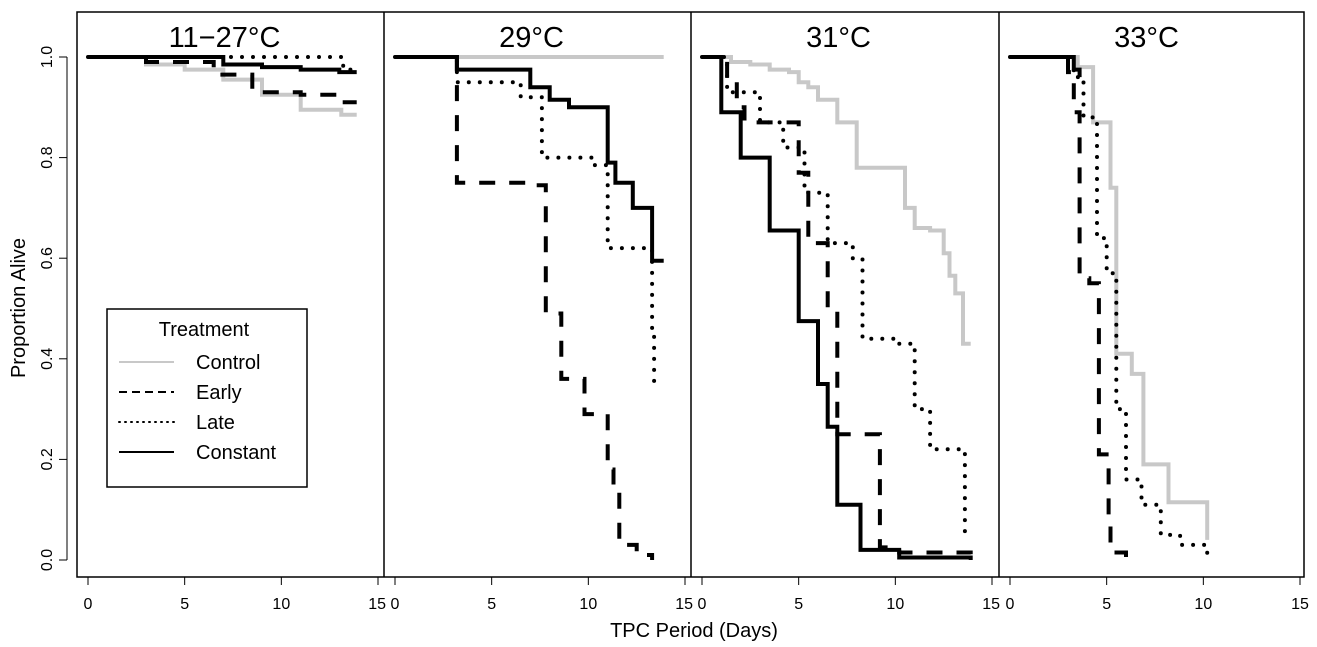 The height and width of the screenshot is (647, 1317). Describe the element at coordinates (694, 631) in the screenshot. I see `x-axis-title: TPC Period (Days)` at that location.